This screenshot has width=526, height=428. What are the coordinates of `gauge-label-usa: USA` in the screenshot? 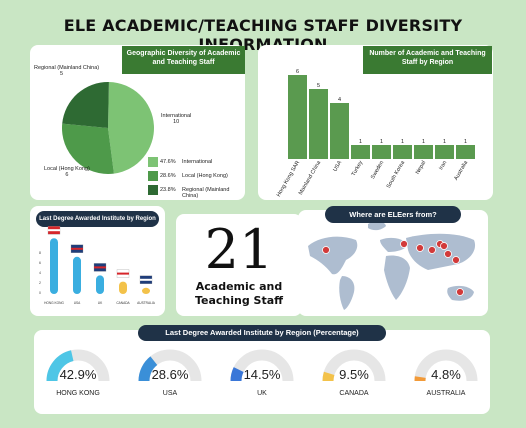 It's located at (170, 393).